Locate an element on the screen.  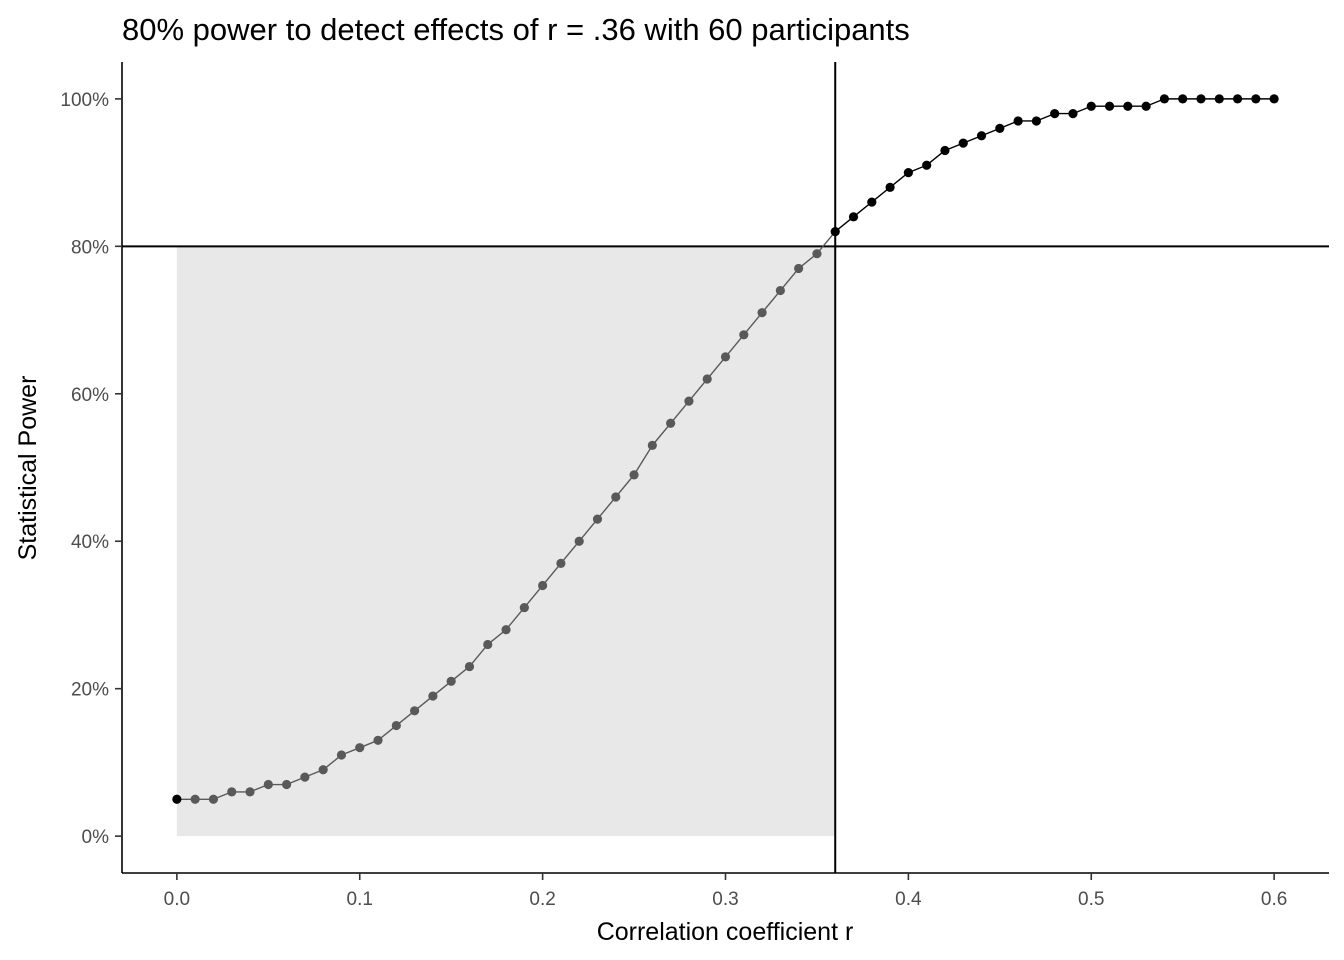
x-tick-label: 0.1 is located at coordinates (360, 899).